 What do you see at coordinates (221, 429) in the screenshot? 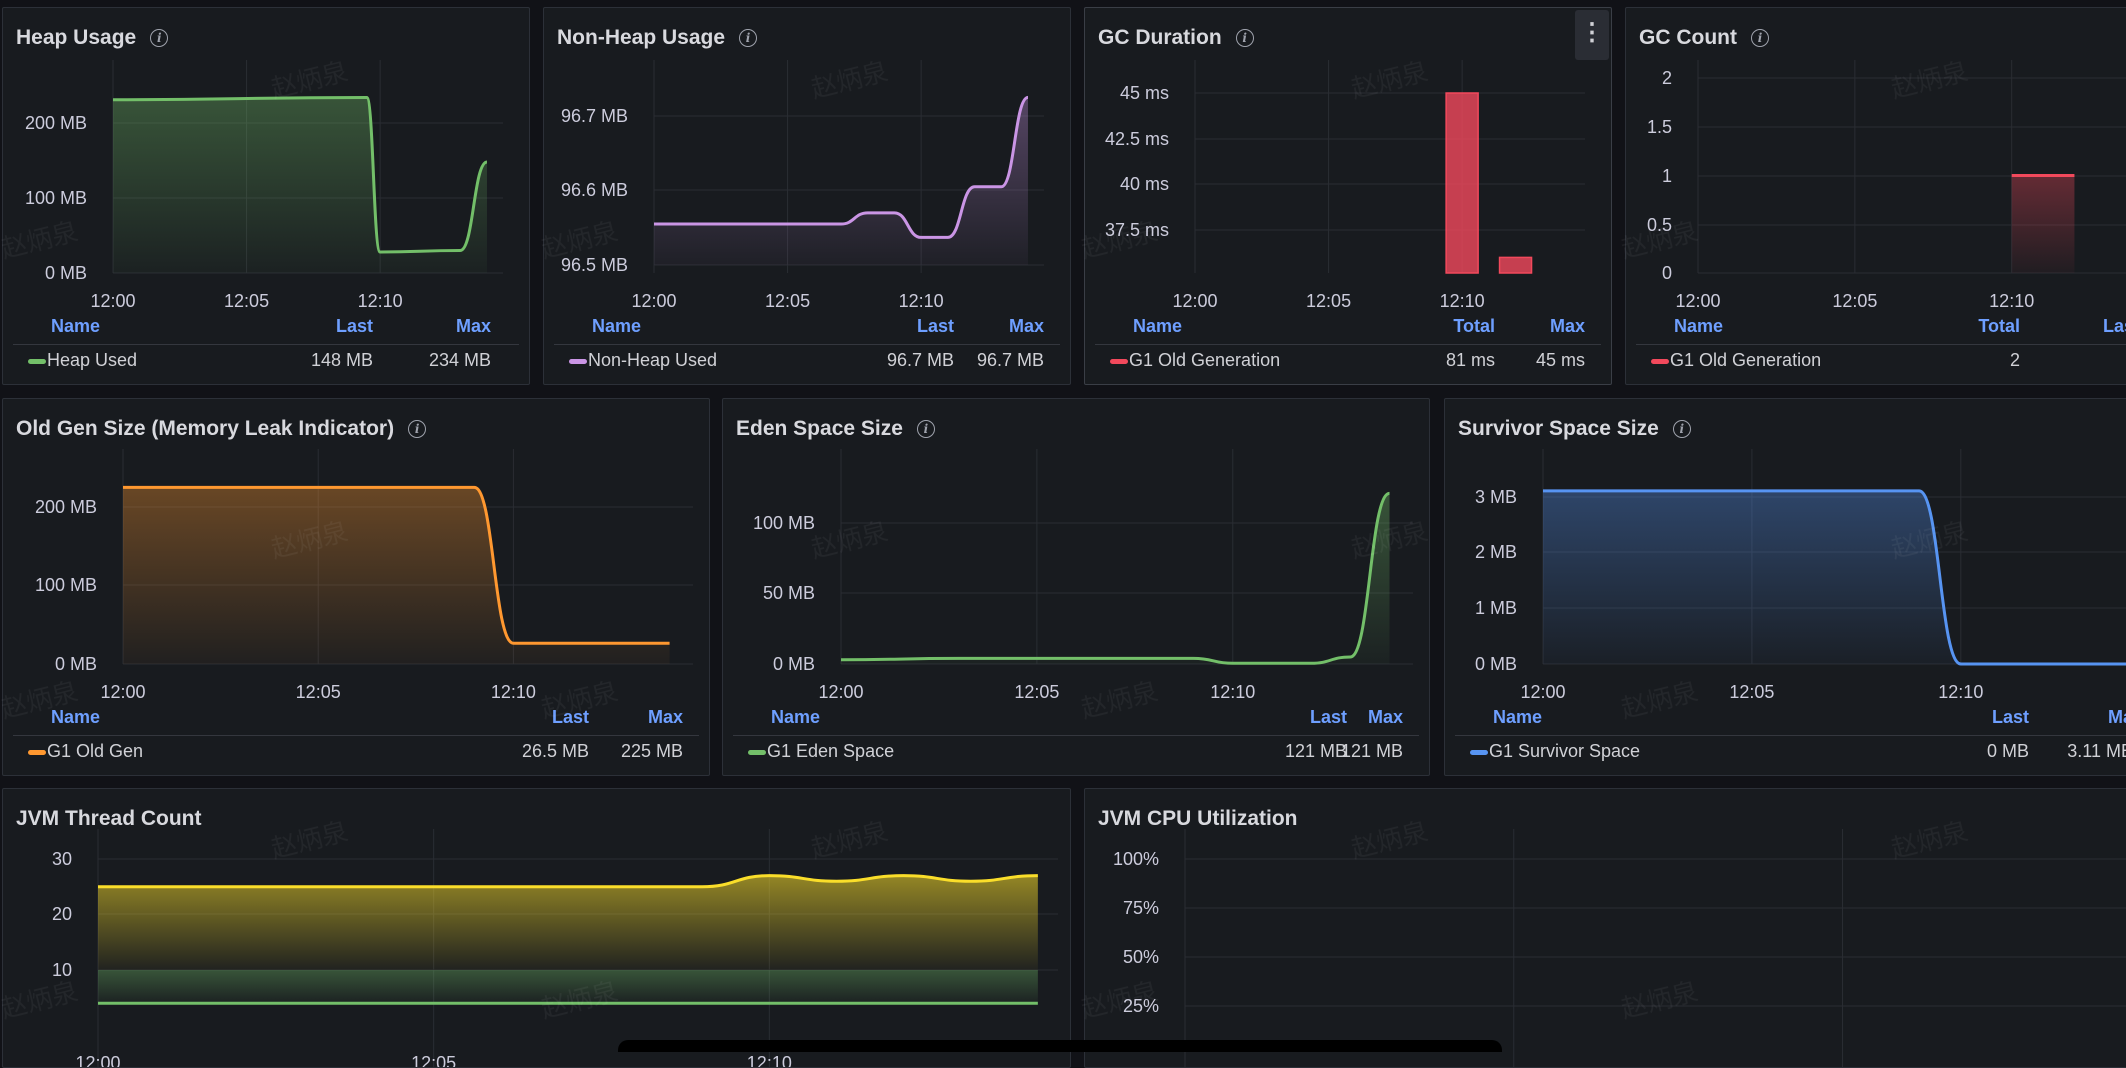
I see `panel-title: Old Gen Size (Memory Leak Indicator) i` at bounding box center [221, 429].